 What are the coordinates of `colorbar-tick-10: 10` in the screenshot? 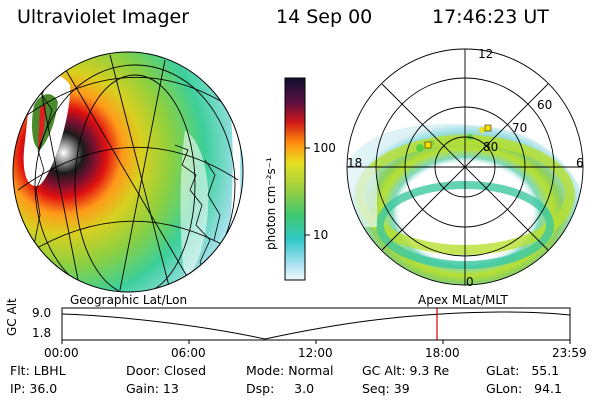 It's located at (321, 235).